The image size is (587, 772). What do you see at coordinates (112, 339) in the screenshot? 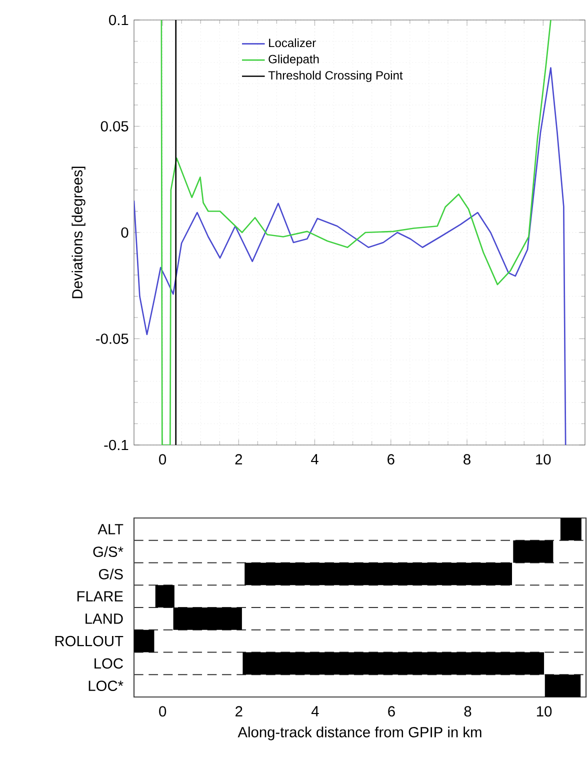
I see `y-tick-label: -0.05` at bounding box center [112, 339].